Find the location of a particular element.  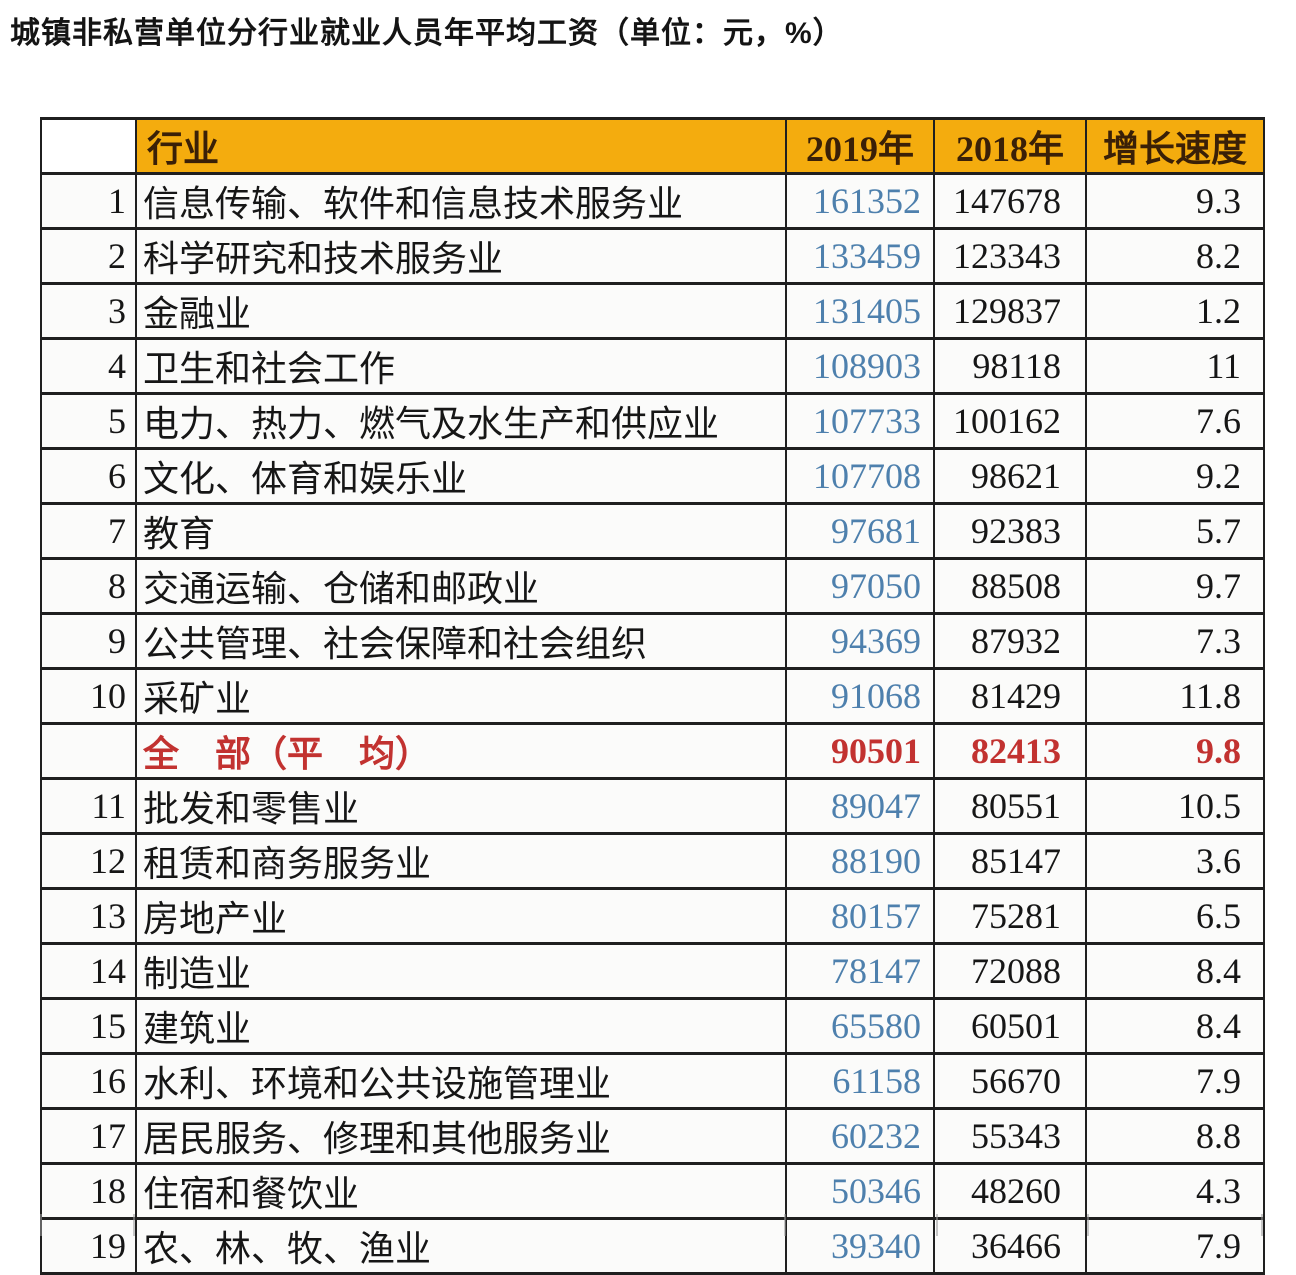

value-2018-cell: 80551 is located at coordinates (1010, 806).